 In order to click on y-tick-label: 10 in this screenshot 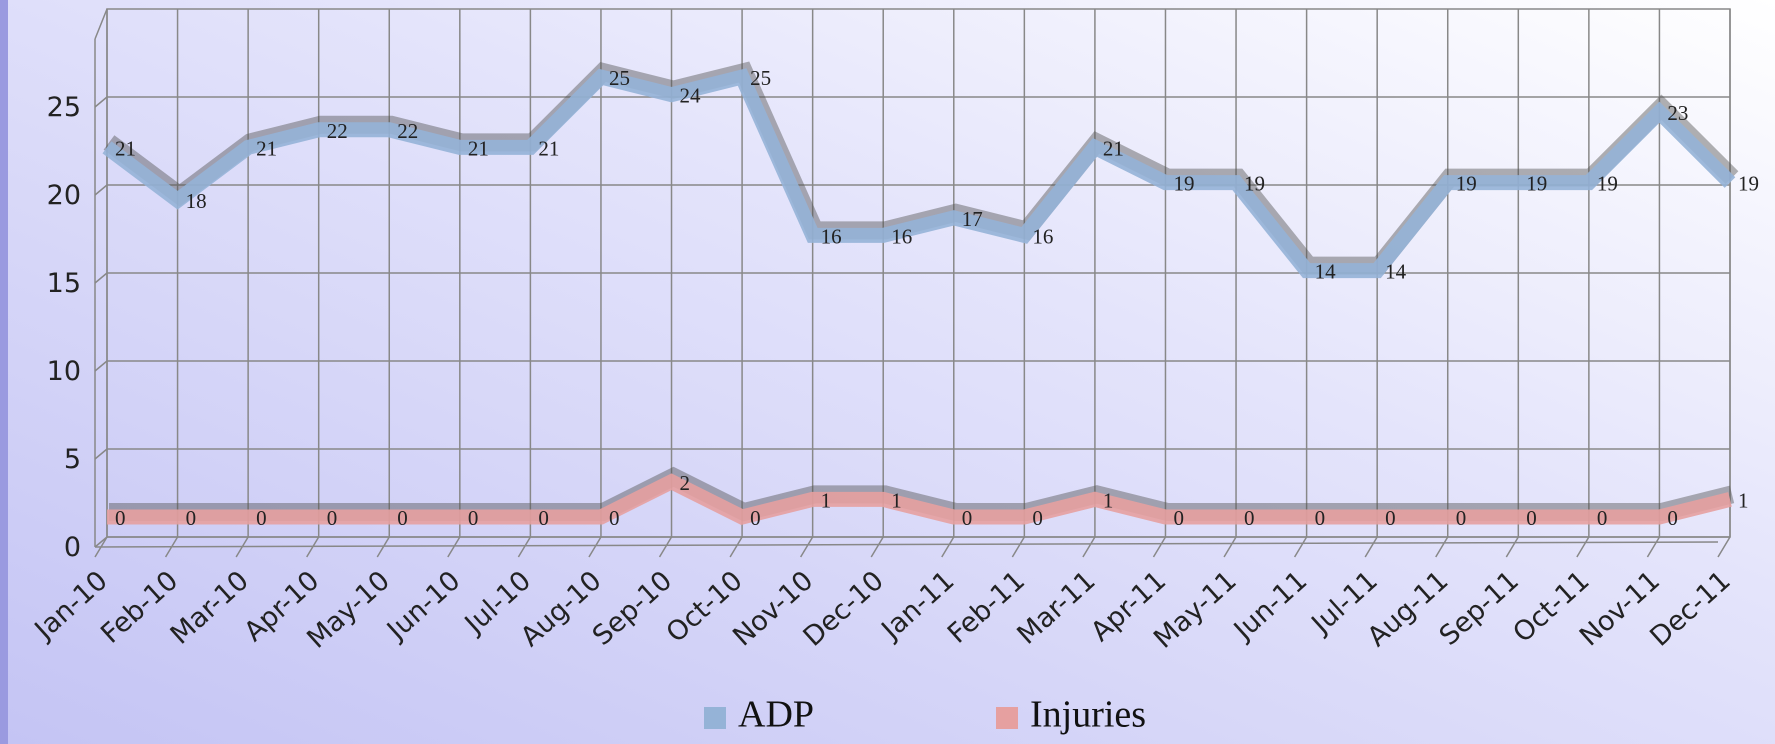, I will do `click(64, 371)`.